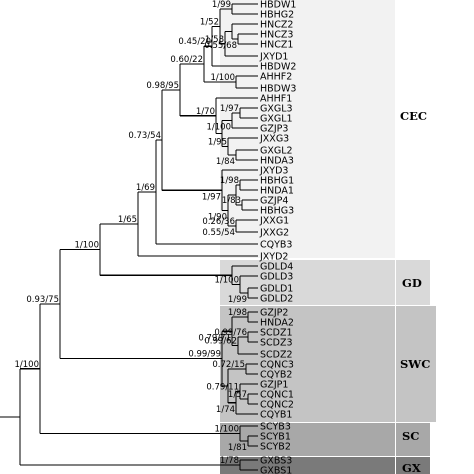 This screenshot has height=474, width=474. What do you see at coordinates (276, 343) in the screenshot?
I see `taxon-label: SCDZ3` at bounding box center [276, 343].